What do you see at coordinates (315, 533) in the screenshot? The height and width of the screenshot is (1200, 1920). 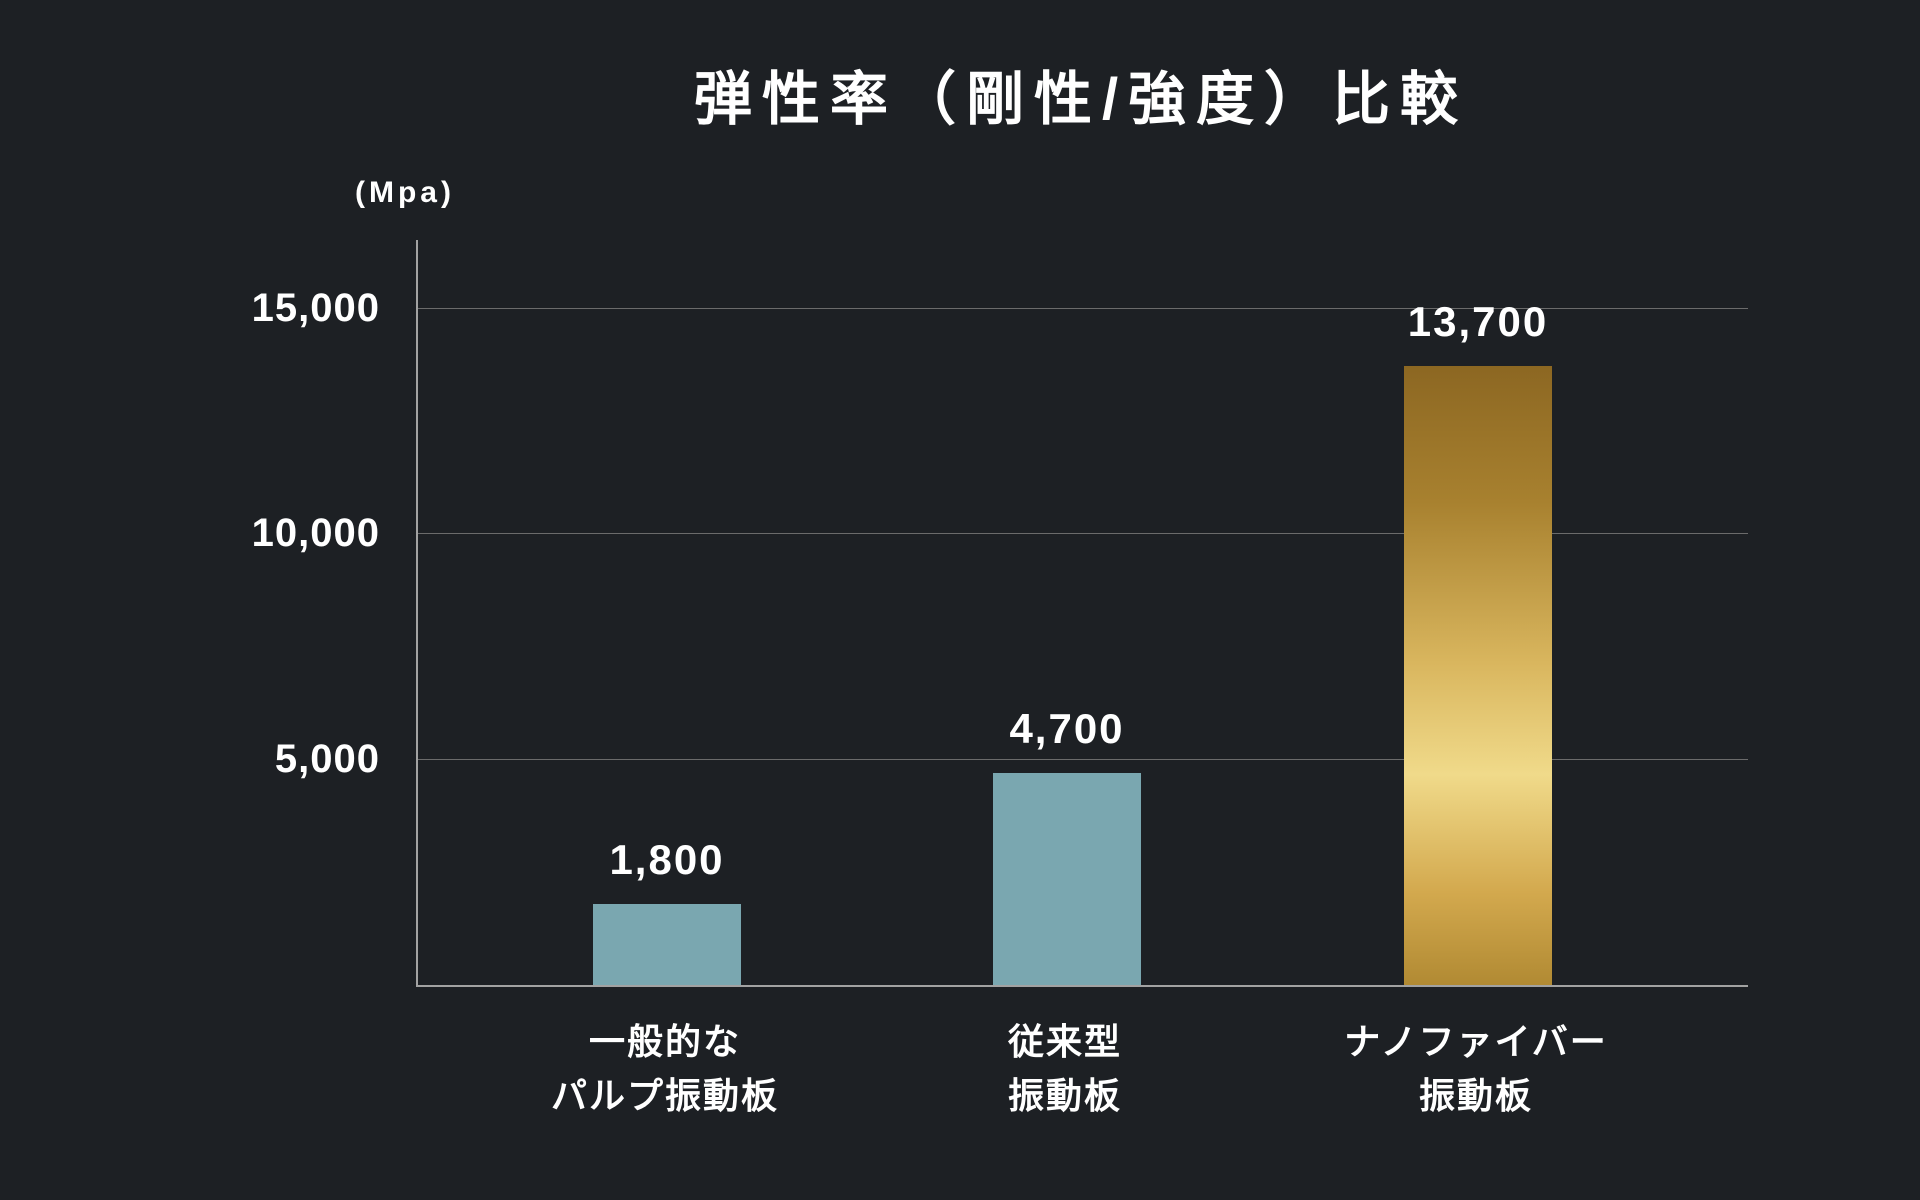 I see `y-tick-label: 10,000` at bounding box center [315, 533].